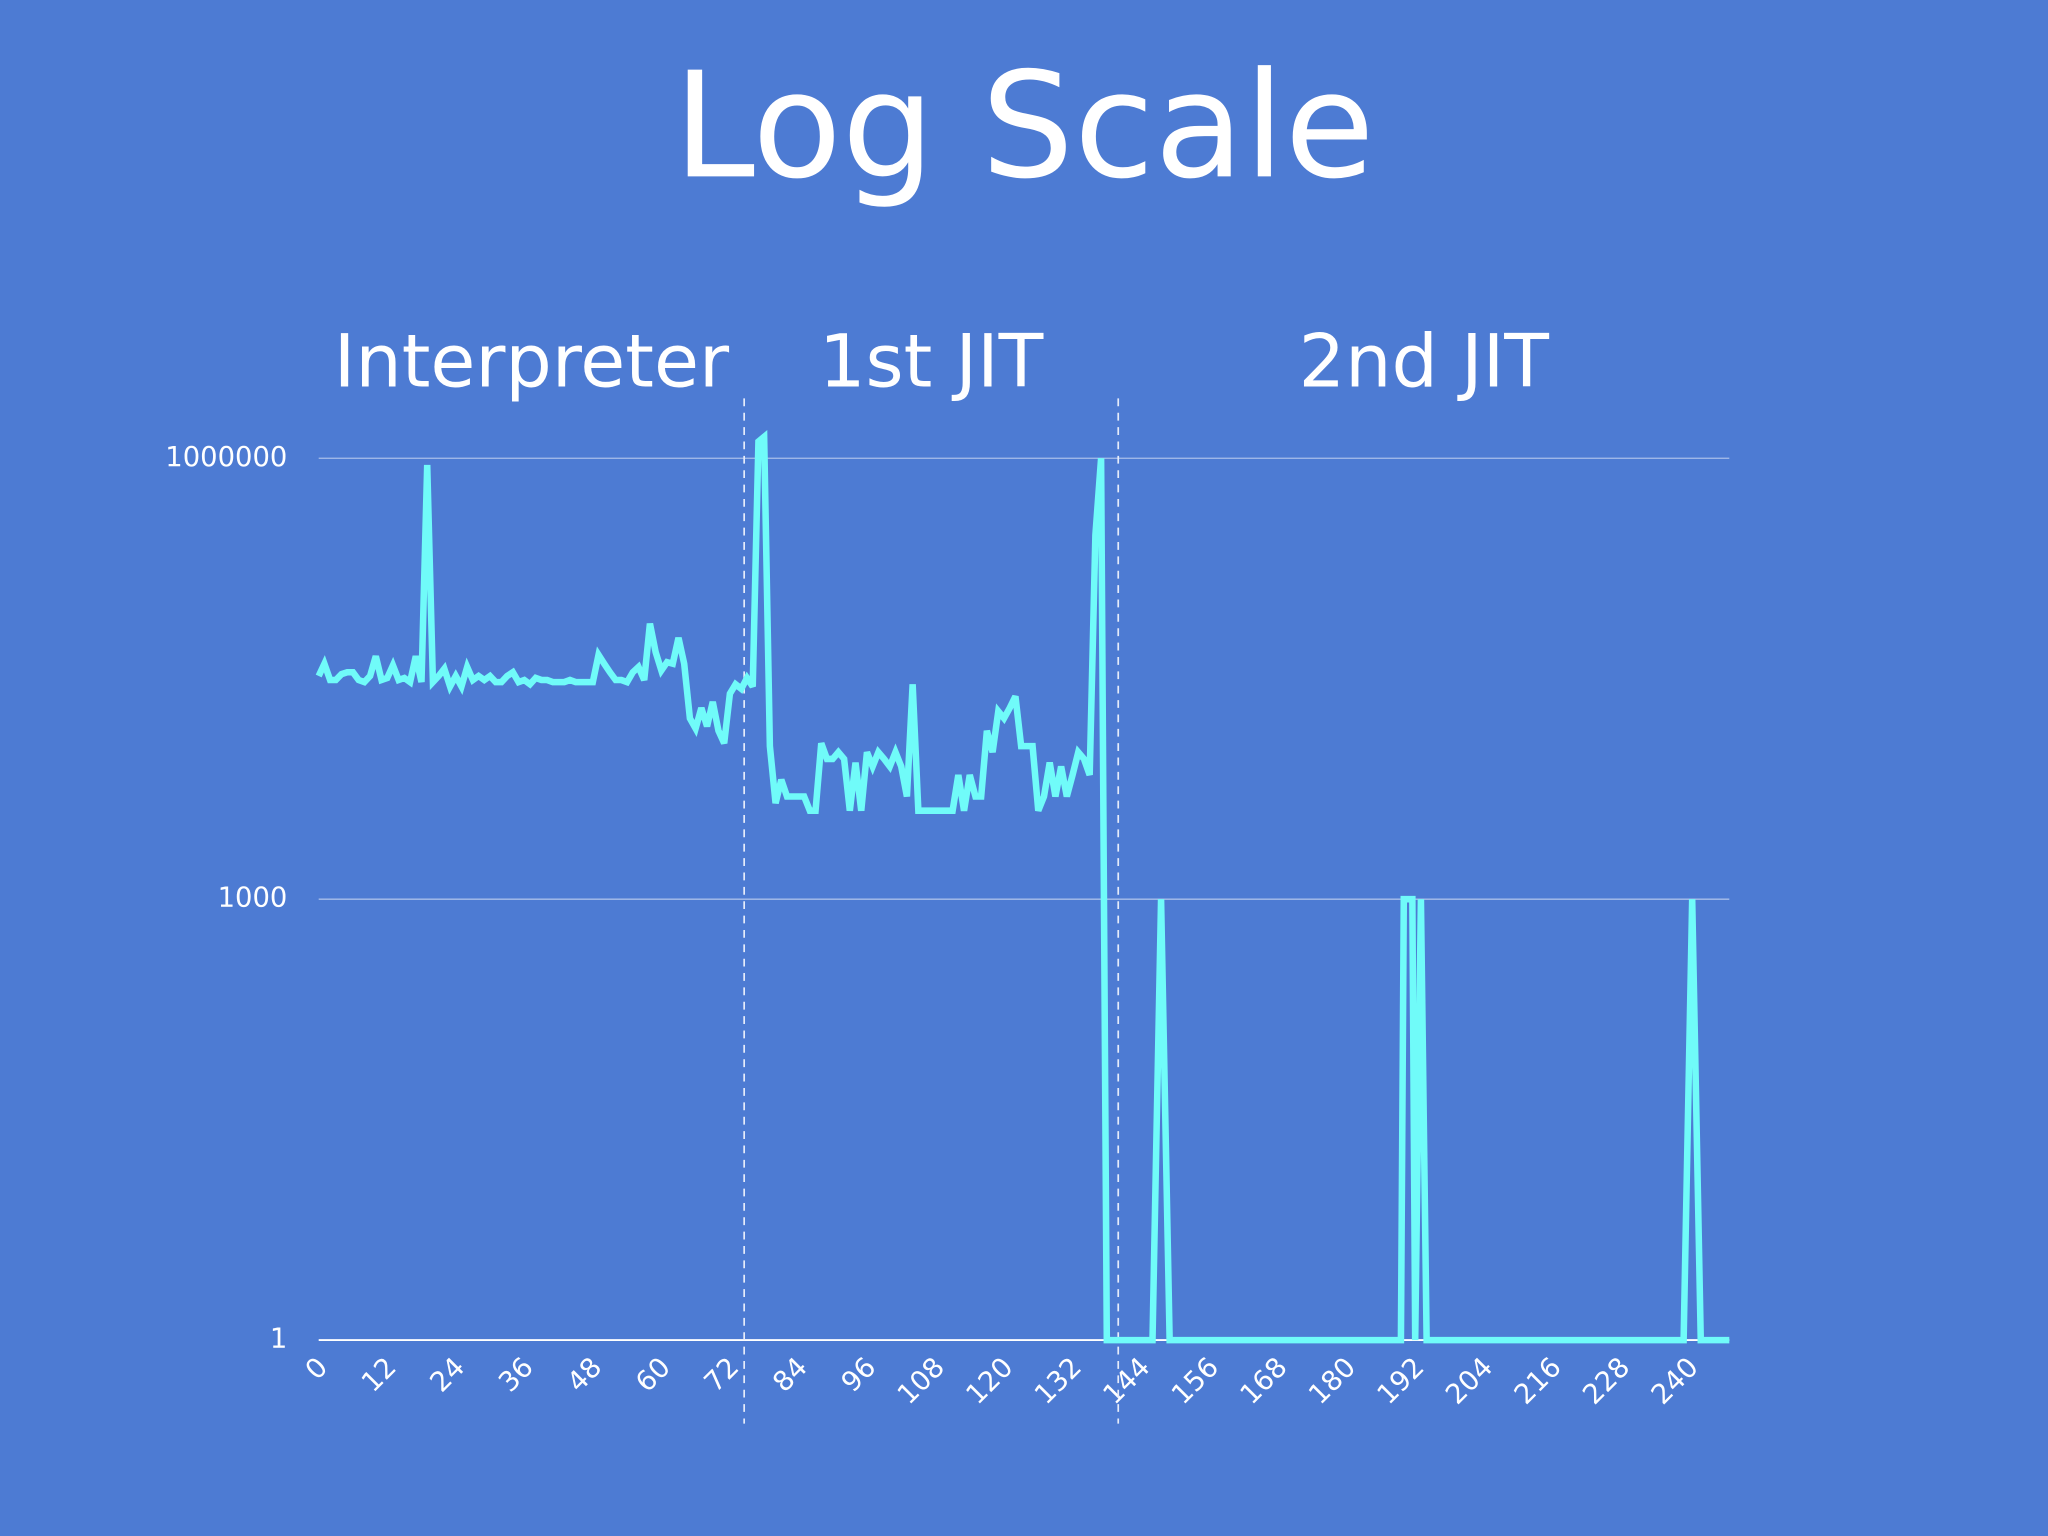  I want to click on region-label: Interpreter, so click(532, 362).